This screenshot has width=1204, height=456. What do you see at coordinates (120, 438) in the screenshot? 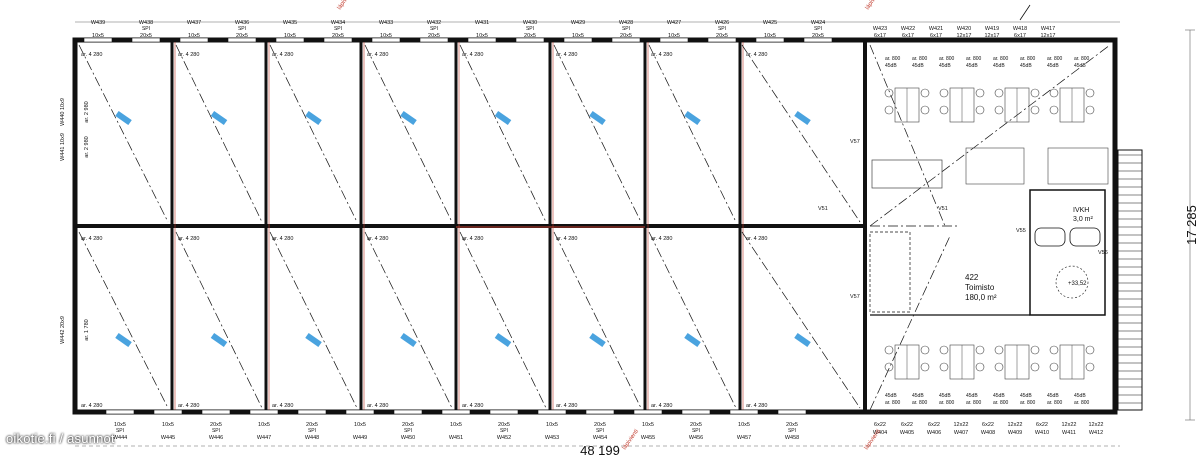
I see `bottom-window-id: W444` at bounding box center [120, 438].